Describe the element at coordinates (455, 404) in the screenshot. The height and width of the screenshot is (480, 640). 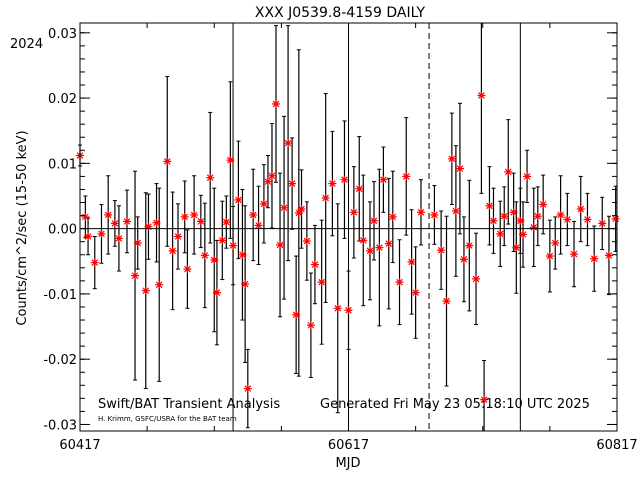
I see `generated-timestamp: Generated Fri May 23 05:18:10 UTC 2025` at that location.